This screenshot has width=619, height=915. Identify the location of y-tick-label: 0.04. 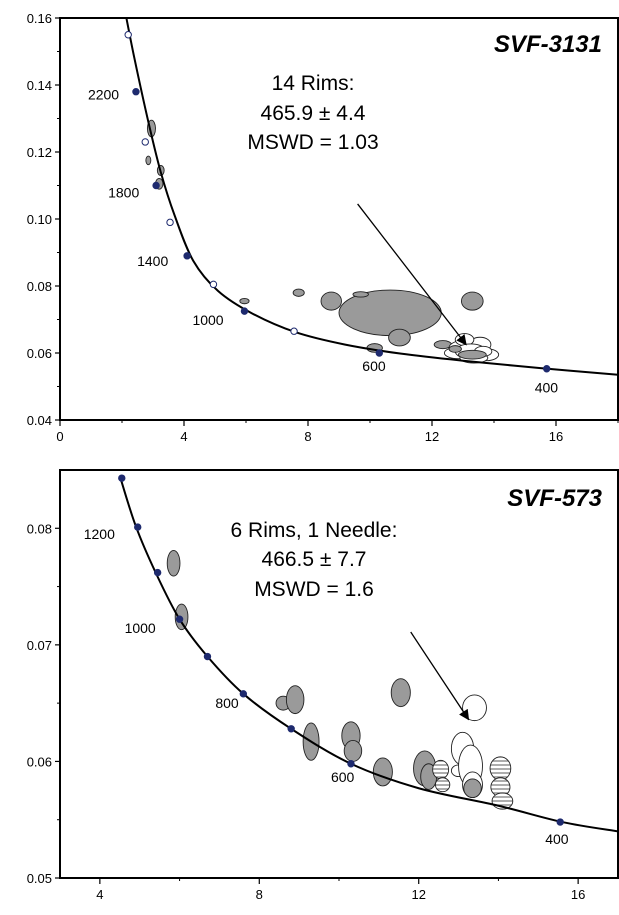
(39, 420).